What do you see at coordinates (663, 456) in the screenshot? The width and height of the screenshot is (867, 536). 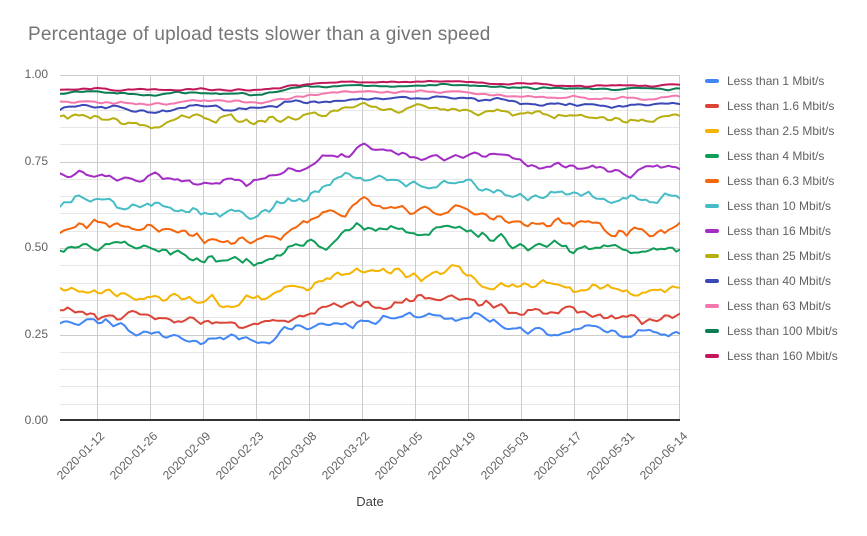 I see `x-tick-label: 2020-06-14` at bounding box center [663, 456].